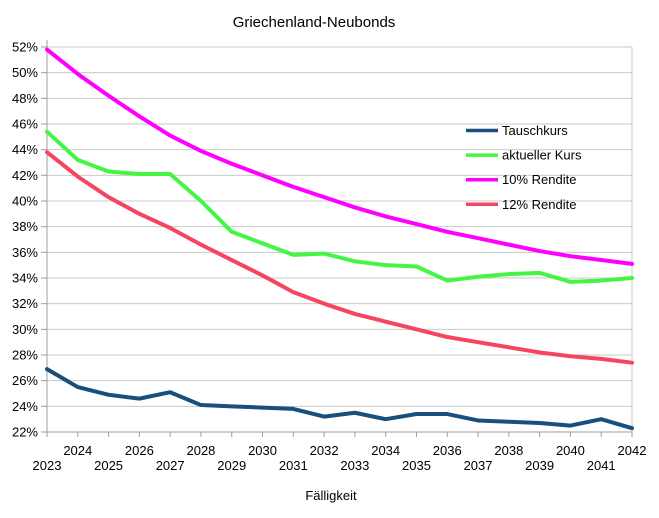  What do you see at coordinates (108, 465) in the screenshot?
I see `x-tick-label: 2025` at bounding box center [108, 465].